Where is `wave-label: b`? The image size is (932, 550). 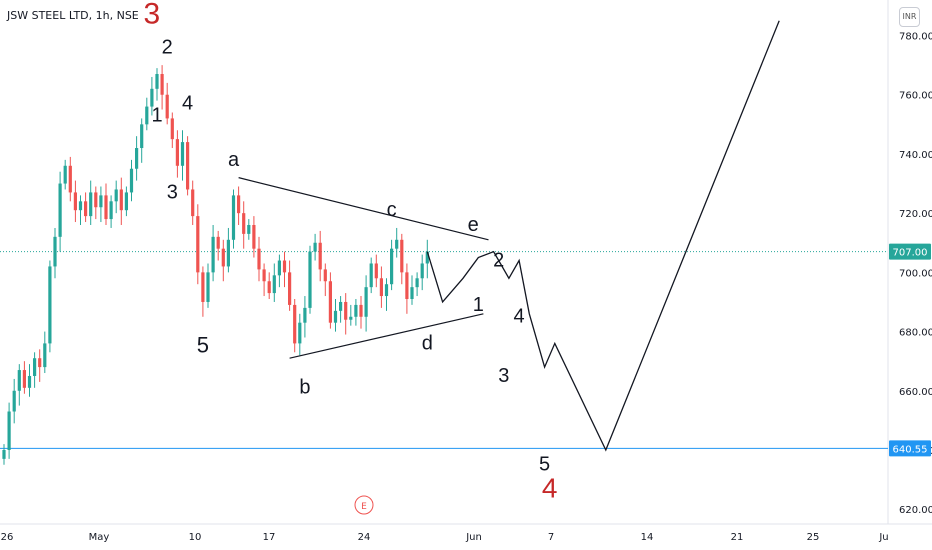 wave-label: b is located at coordinates (304, 388).